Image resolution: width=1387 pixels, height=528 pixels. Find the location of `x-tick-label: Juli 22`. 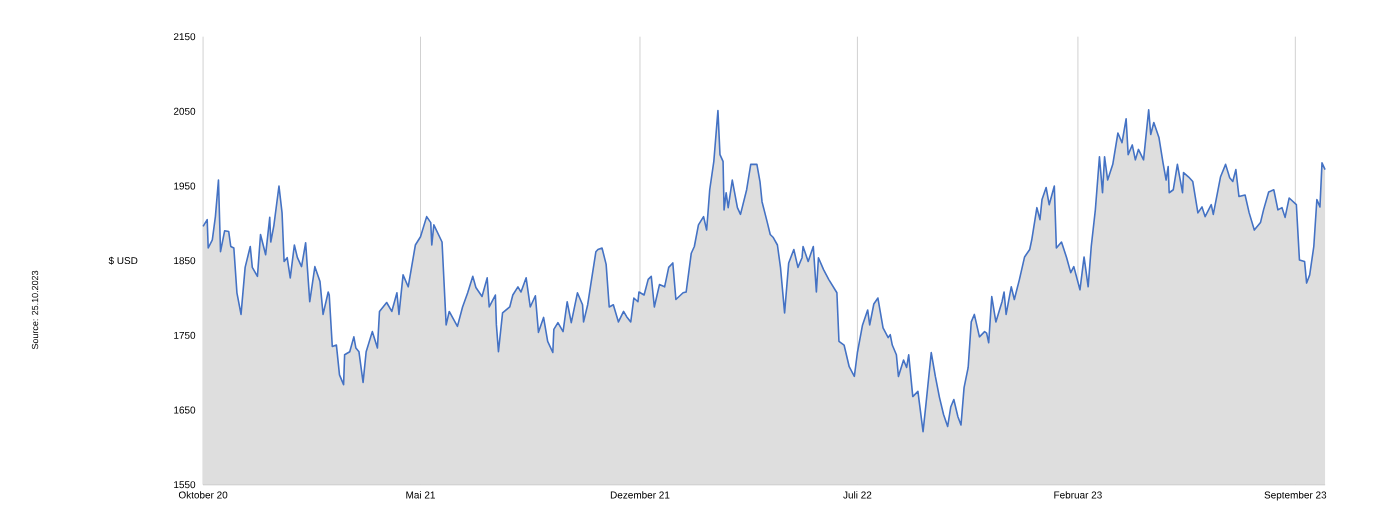

x-tick-label: Juli 22 is located at coordinates (857, 495).